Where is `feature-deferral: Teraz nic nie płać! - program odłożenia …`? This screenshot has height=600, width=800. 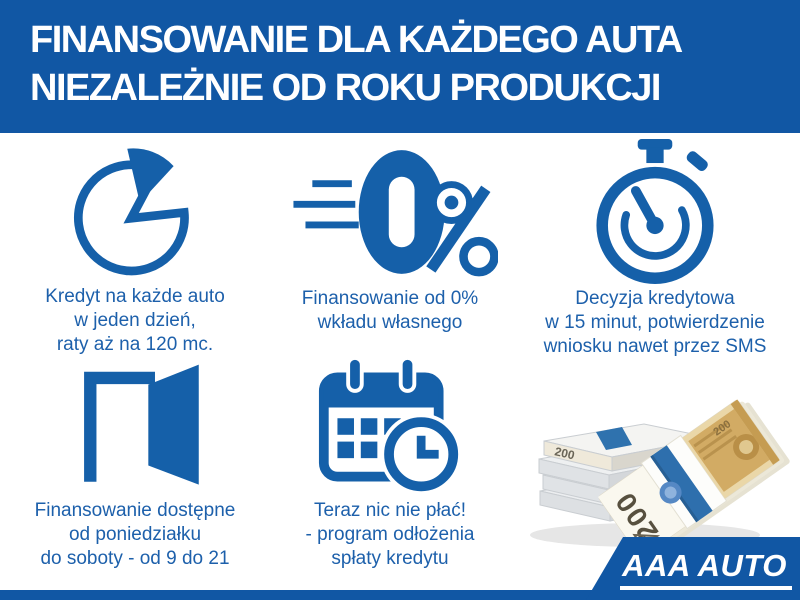 feature-deferral: Teraz nic nie płać! - program odłożenia … is located at coordinates (390, 472).